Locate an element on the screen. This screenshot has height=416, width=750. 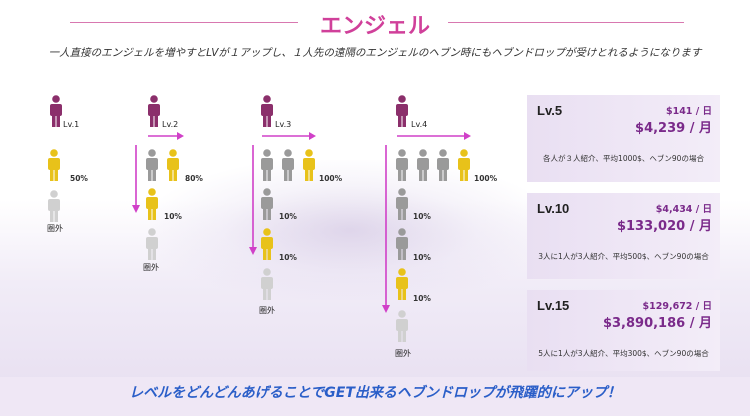
page-title: エンジェル is located at coordinates (374, 25).